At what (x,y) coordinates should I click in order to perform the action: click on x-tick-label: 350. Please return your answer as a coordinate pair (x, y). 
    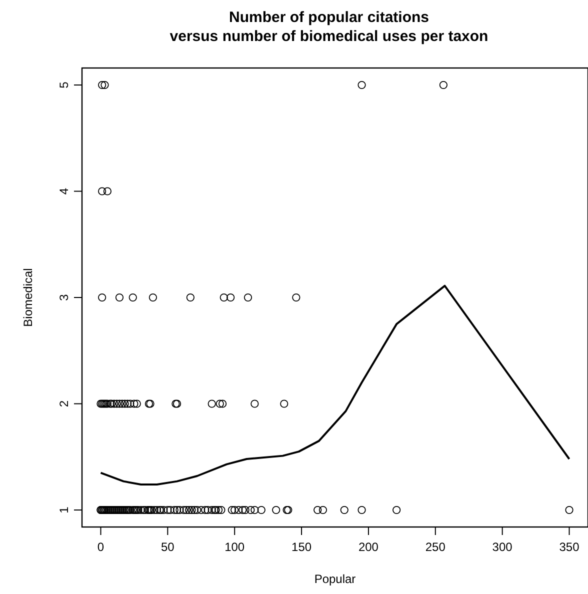
    Looking at the image, I should click on (569, 547).